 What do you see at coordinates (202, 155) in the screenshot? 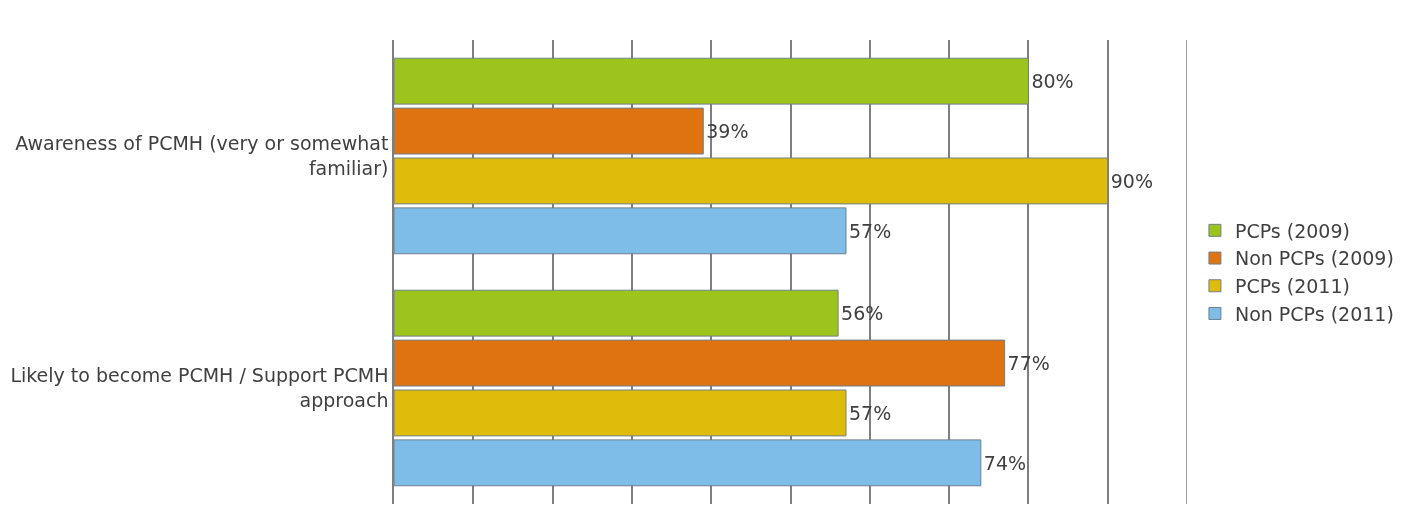
I see `y-tick-label: Awareness of PCMH (very or somewhat familiar)` at bounding box center [202, 155].